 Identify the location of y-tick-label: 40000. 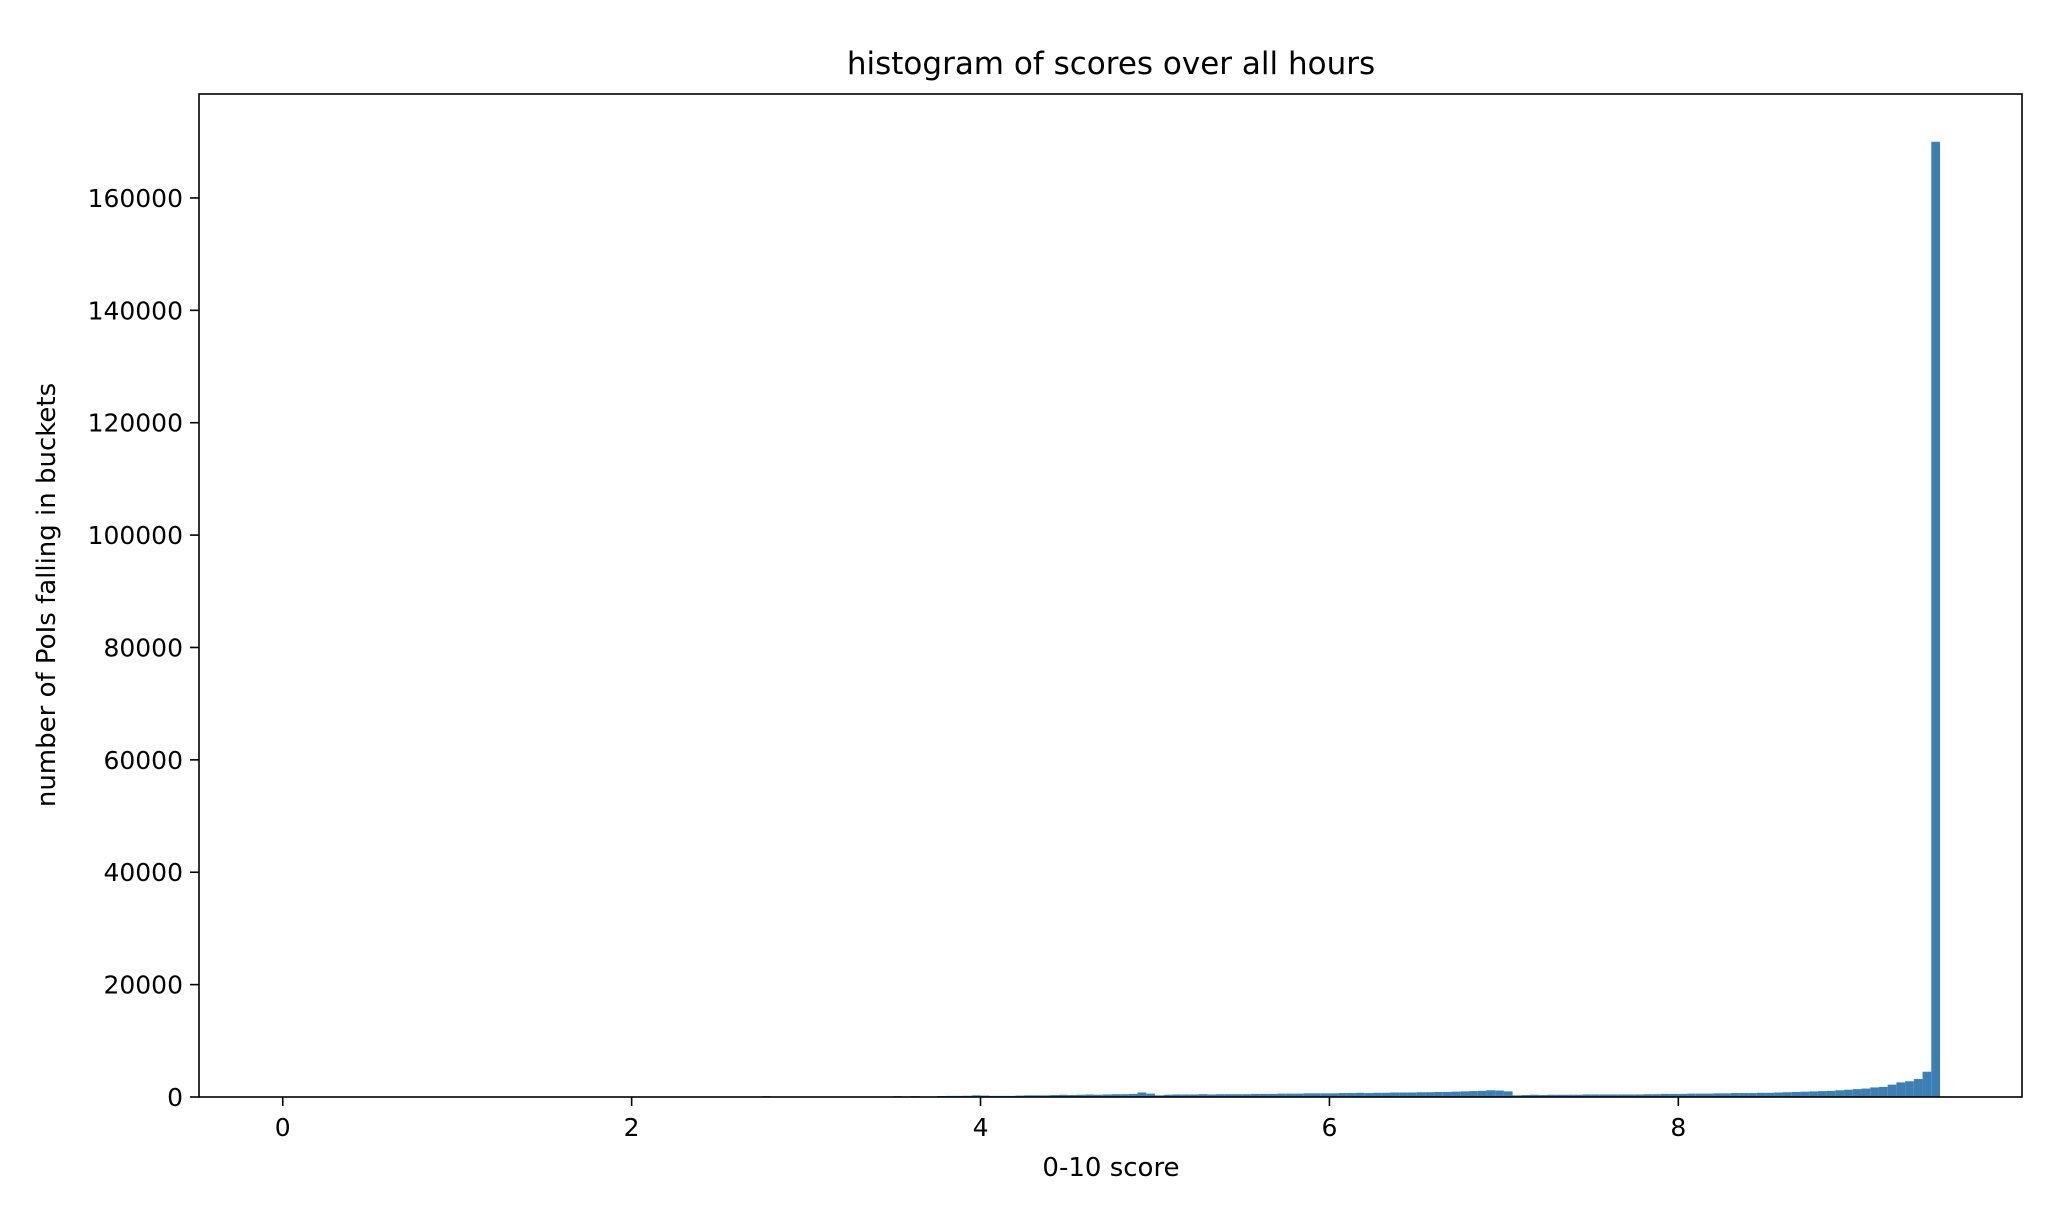
(143, 872).